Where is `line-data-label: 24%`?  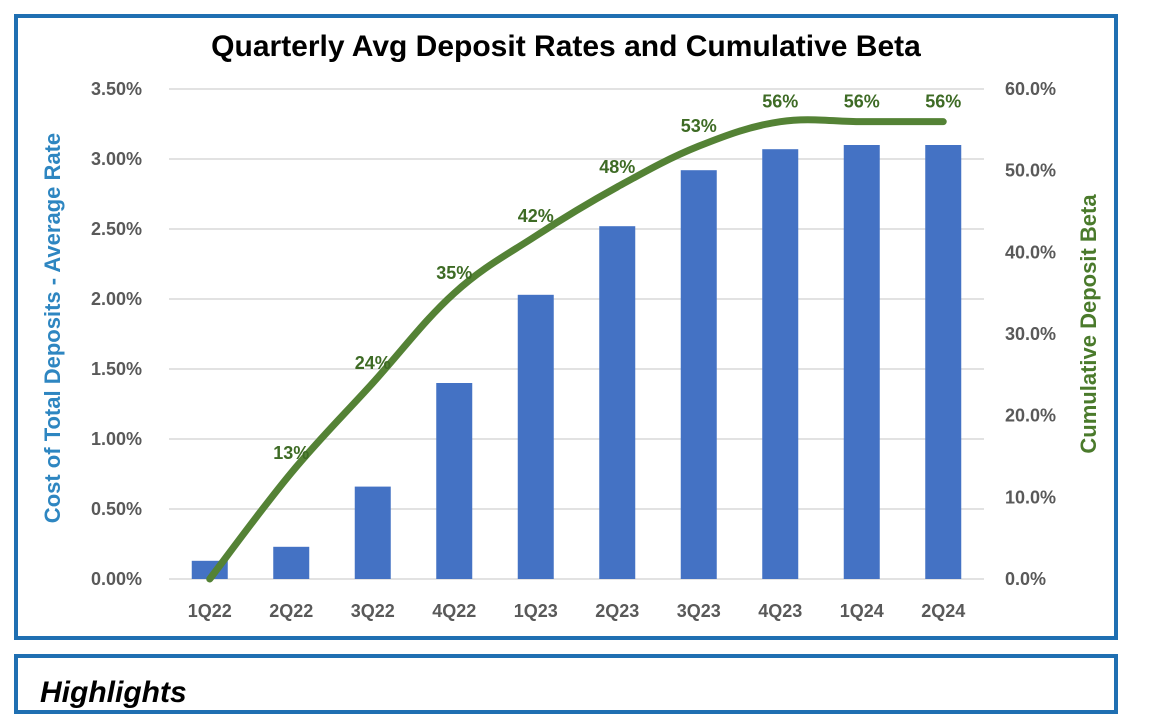
line-data-label: 24% is located at coordinates (373, 363).